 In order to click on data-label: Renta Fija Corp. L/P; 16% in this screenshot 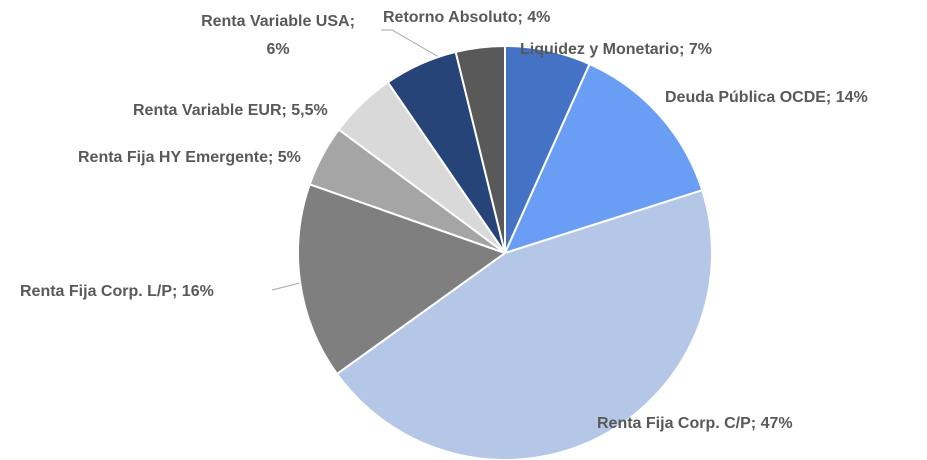, I will do `click(117, 291)`.